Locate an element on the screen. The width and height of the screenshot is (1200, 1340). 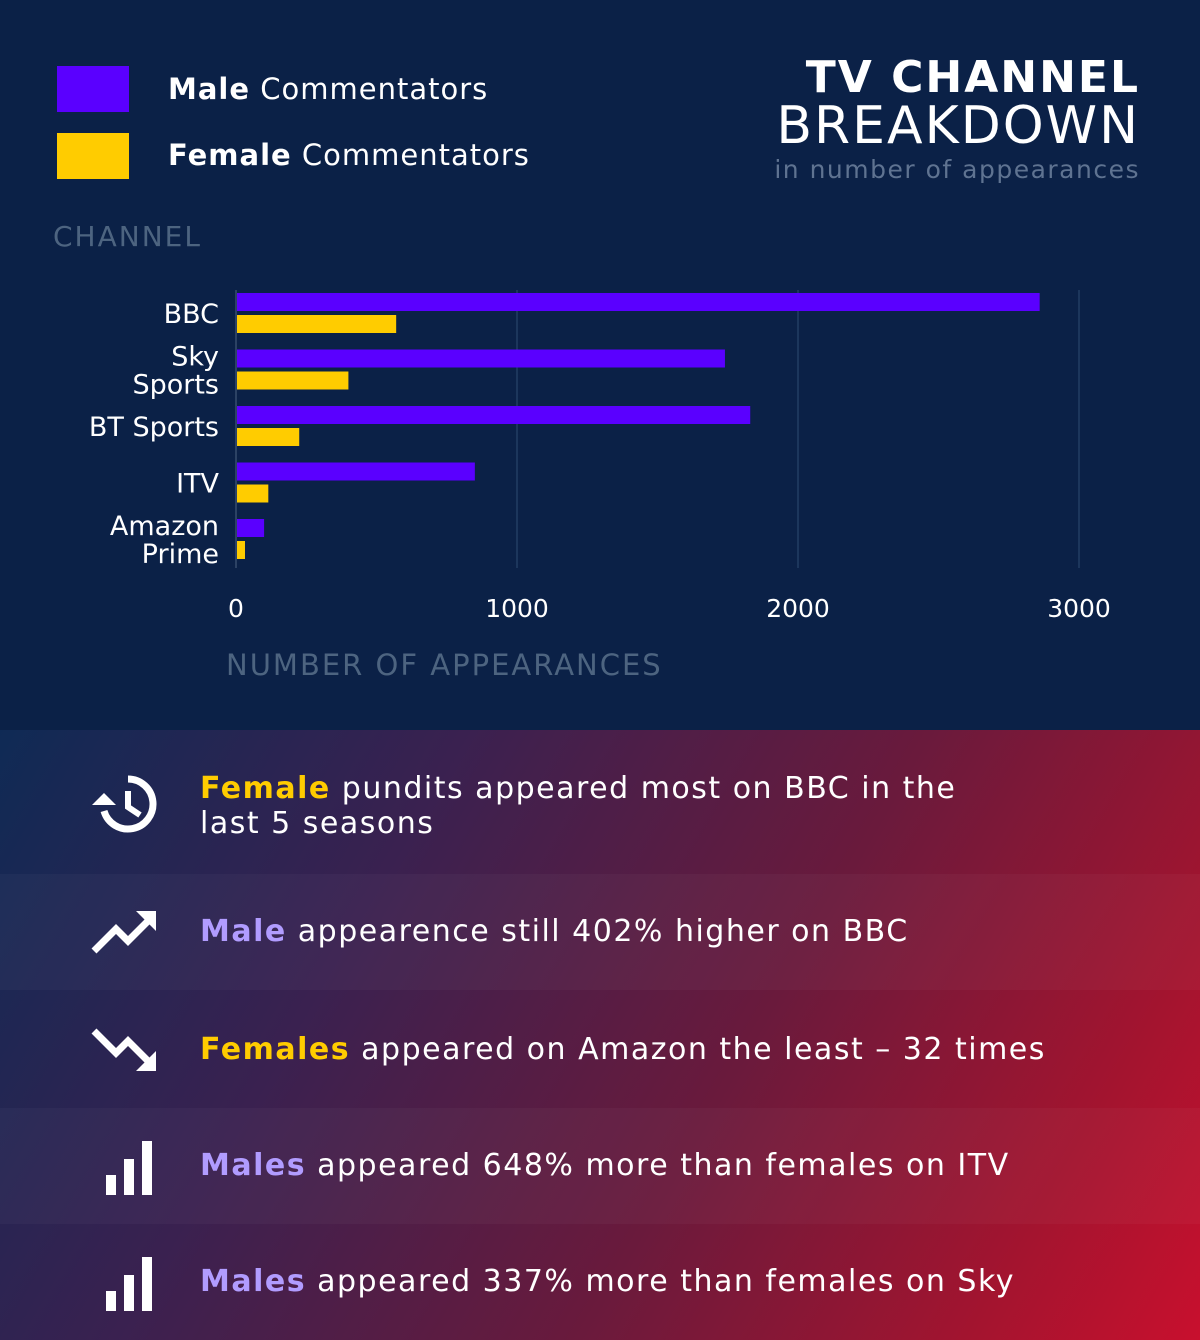
legend-female-bold: Female is located at coordinates (230, 155).